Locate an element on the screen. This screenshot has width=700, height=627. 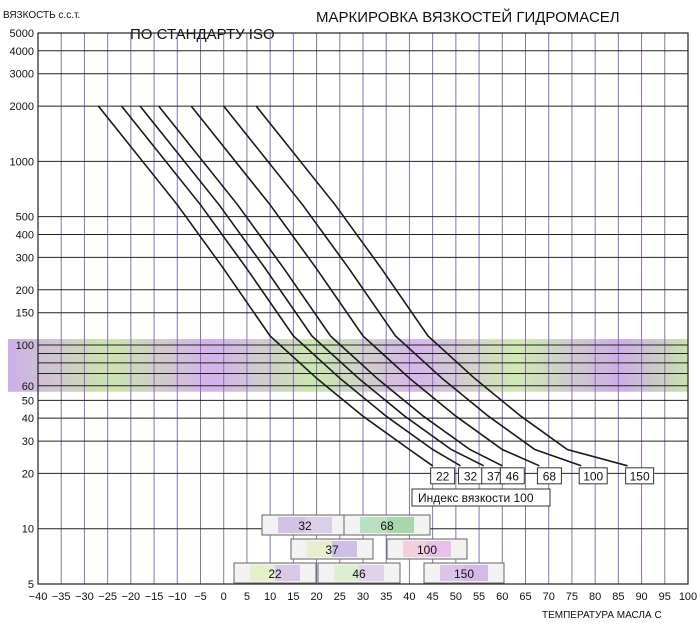
x-tick-label: 75 is located at coordinates (572, 597).